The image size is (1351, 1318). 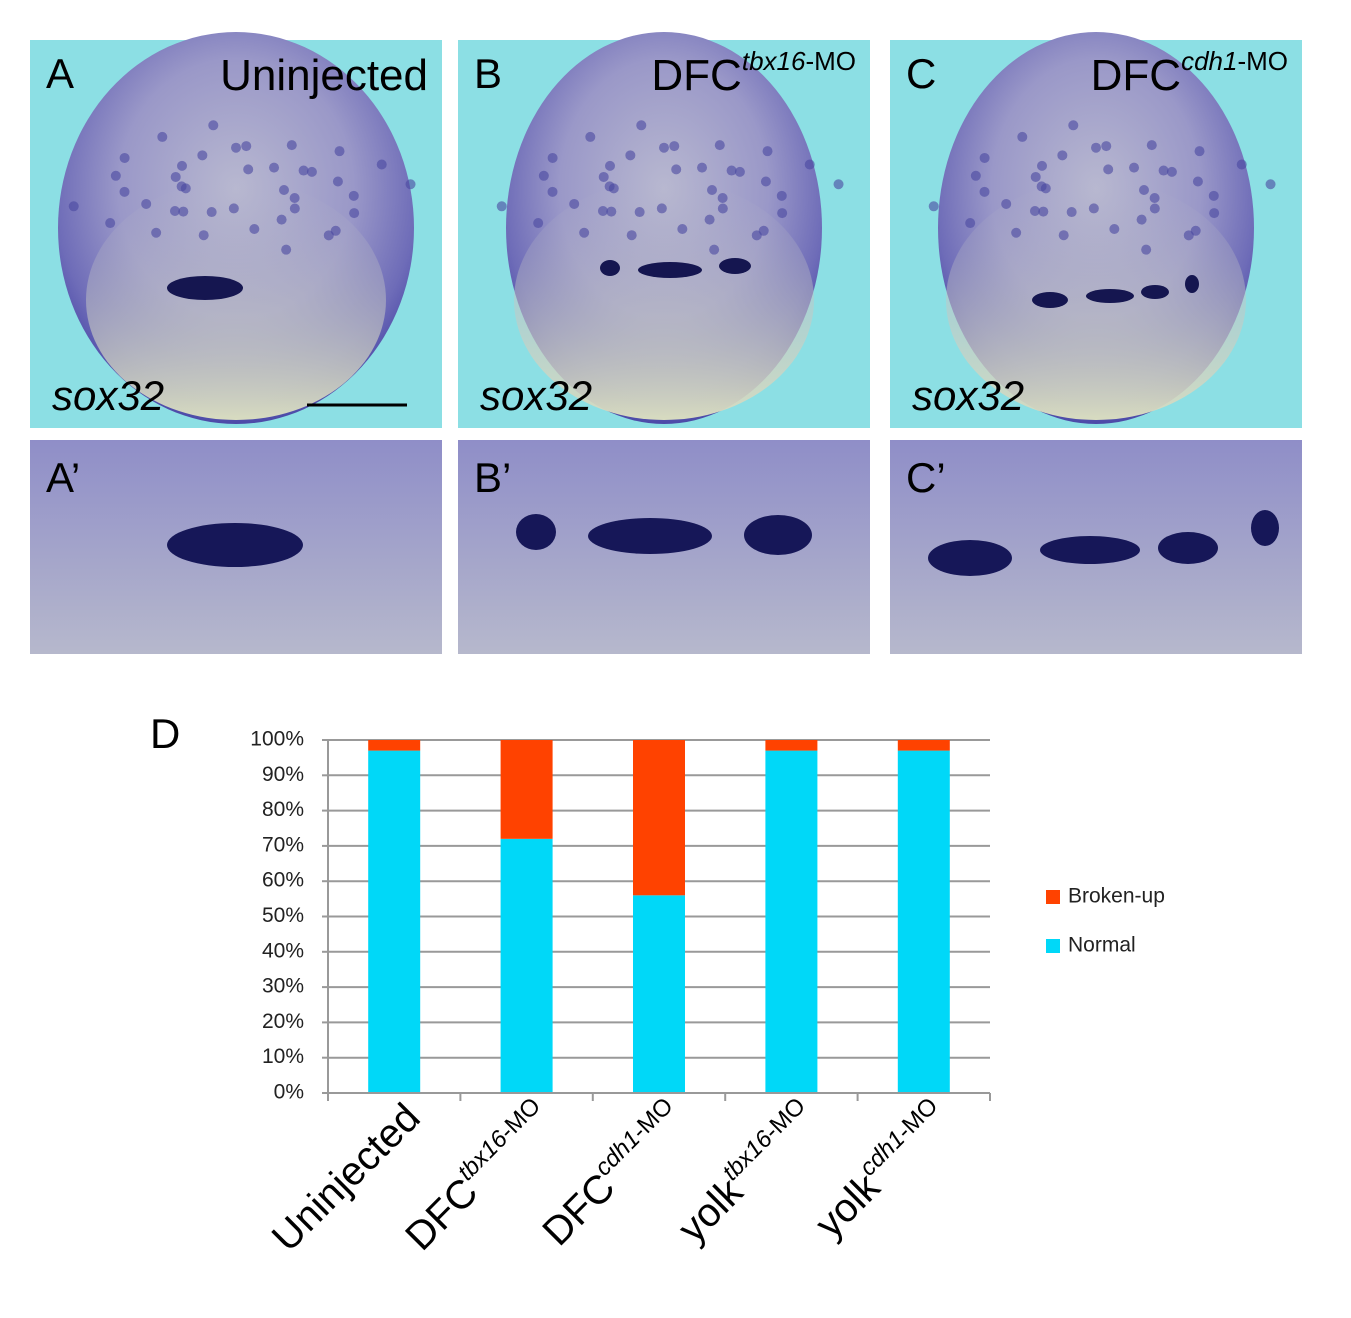 What do you see at coordinates (283, 809) in the screenshot?
I see `y-tick-label: 80%` at bounding box center [283, 809].